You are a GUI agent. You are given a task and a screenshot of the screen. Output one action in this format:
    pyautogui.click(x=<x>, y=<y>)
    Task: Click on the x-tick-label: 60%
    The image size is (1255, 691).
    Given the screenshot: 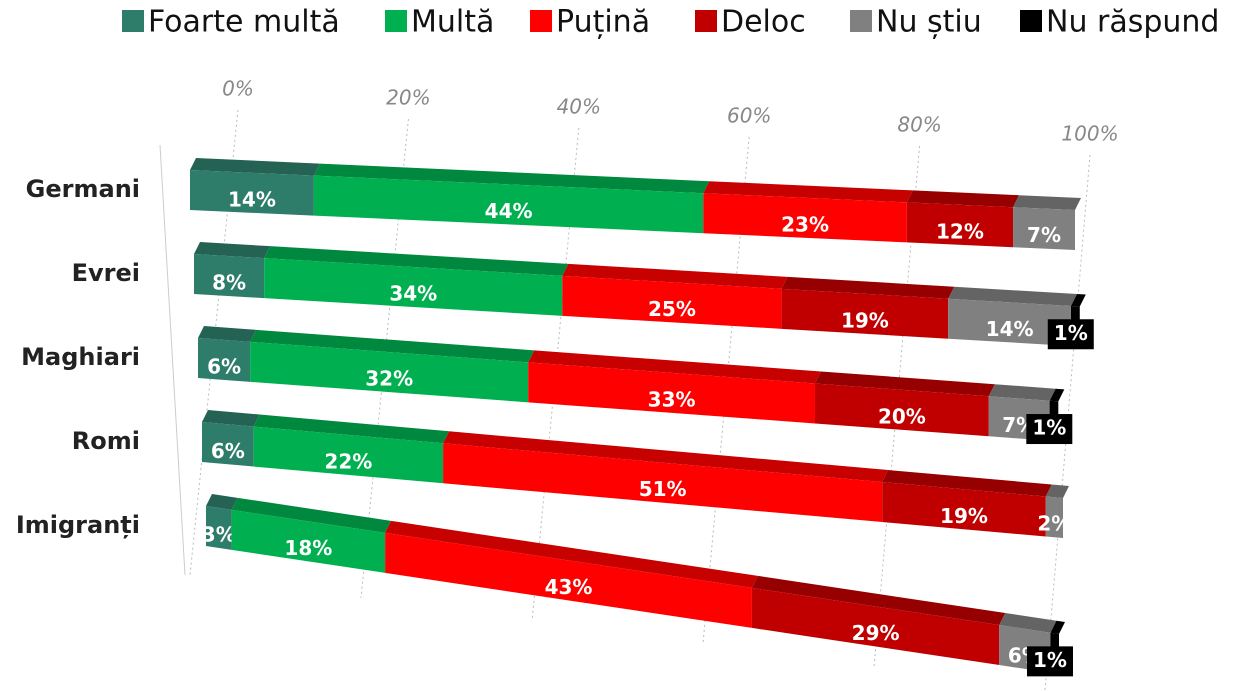 What is the action you would take?
    pyautogui.click(x=749, y=116)
    